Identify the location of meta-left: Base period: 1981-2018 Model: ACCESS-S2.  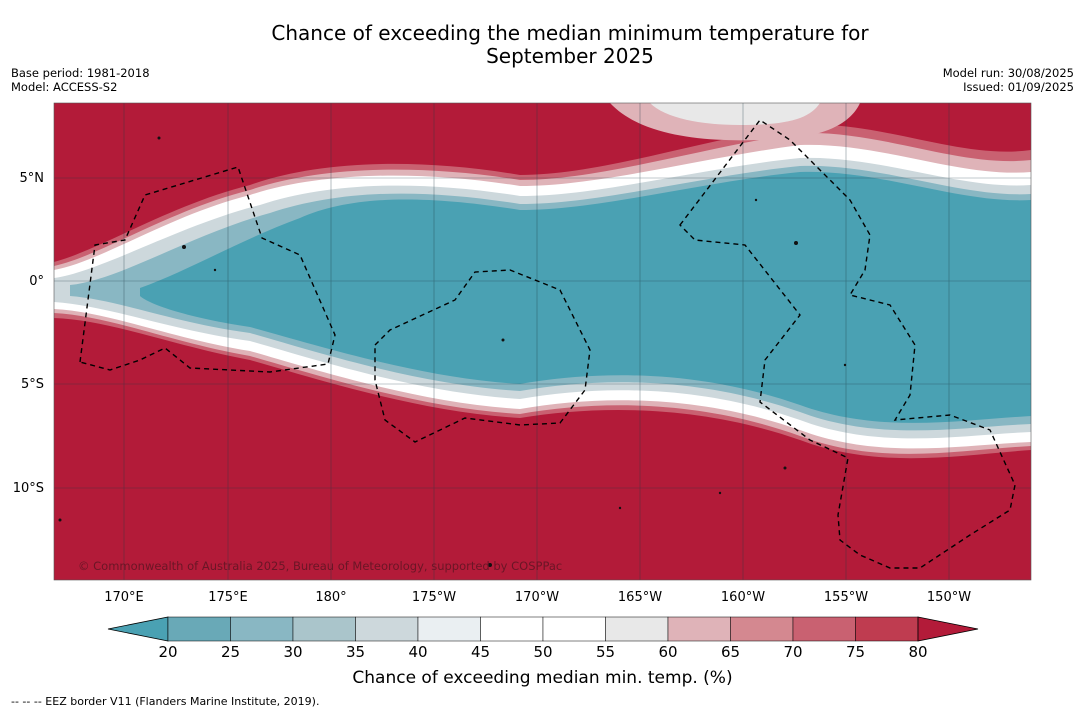
(80, 80).